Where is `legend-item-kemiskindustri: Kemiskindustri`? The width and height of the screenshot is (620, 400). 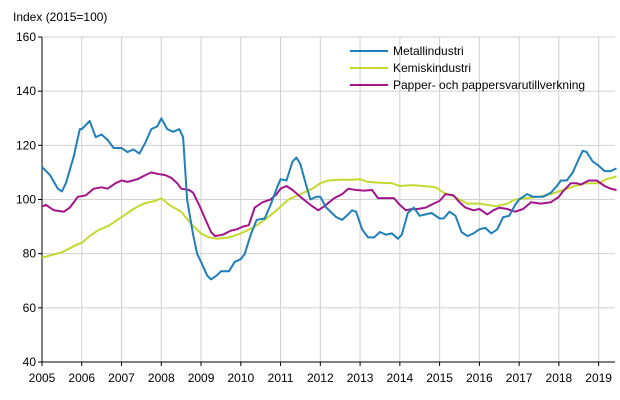
legend-item-kemiskindustri: Kemiskindustri is located at coordinates (467, 67).